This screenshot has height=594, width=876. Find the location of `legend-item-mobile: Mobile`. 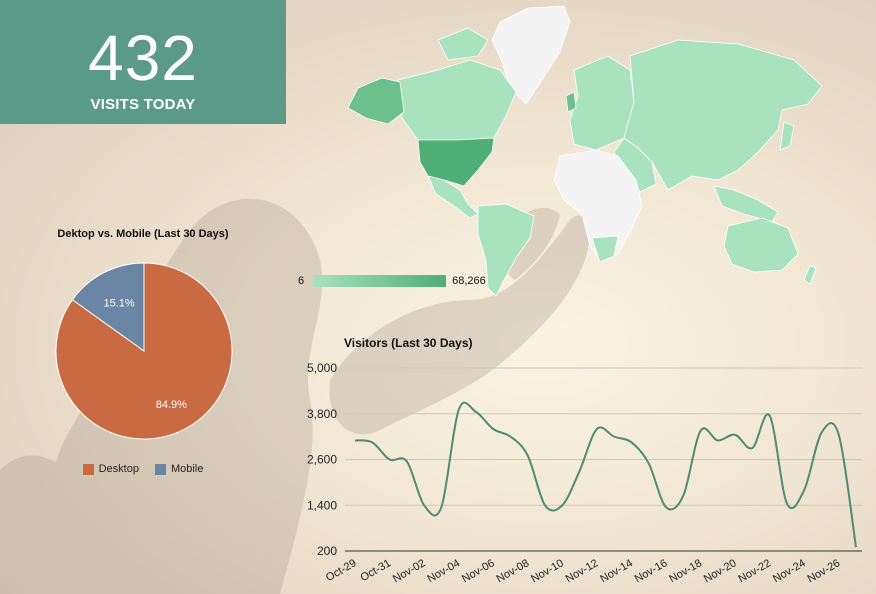

legend-item-mobile: Mobile is located at coordinates (179, 469).